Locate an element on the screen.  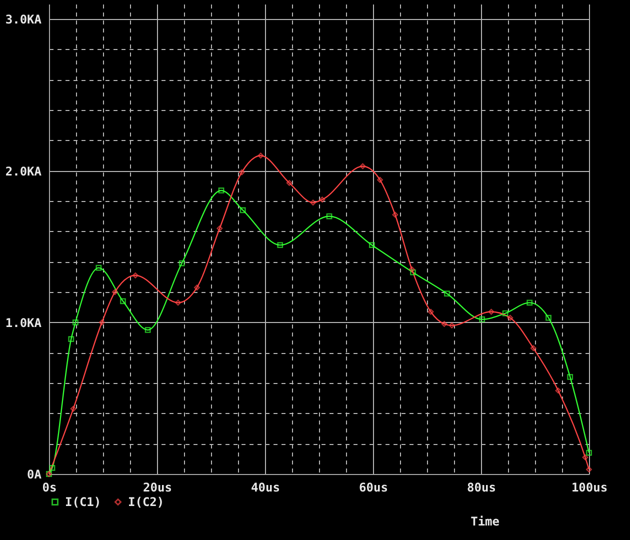
x-tick-label: 40us is located at coordinates (265, 487).